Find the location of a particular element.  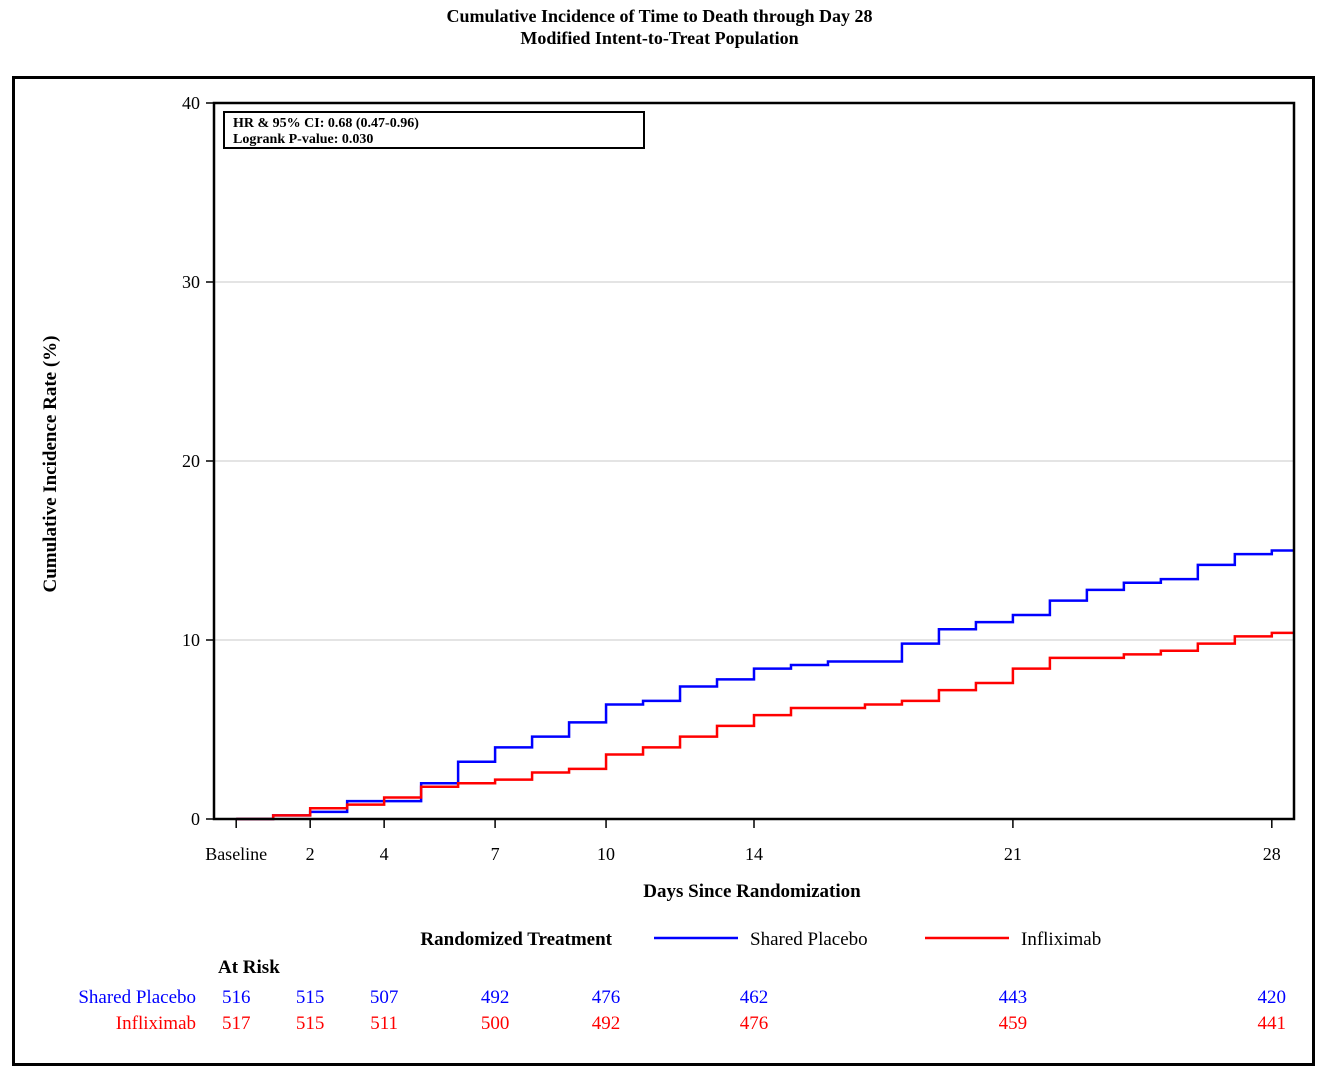

y-tick-label: 40 is located at coordinates (191, 103).